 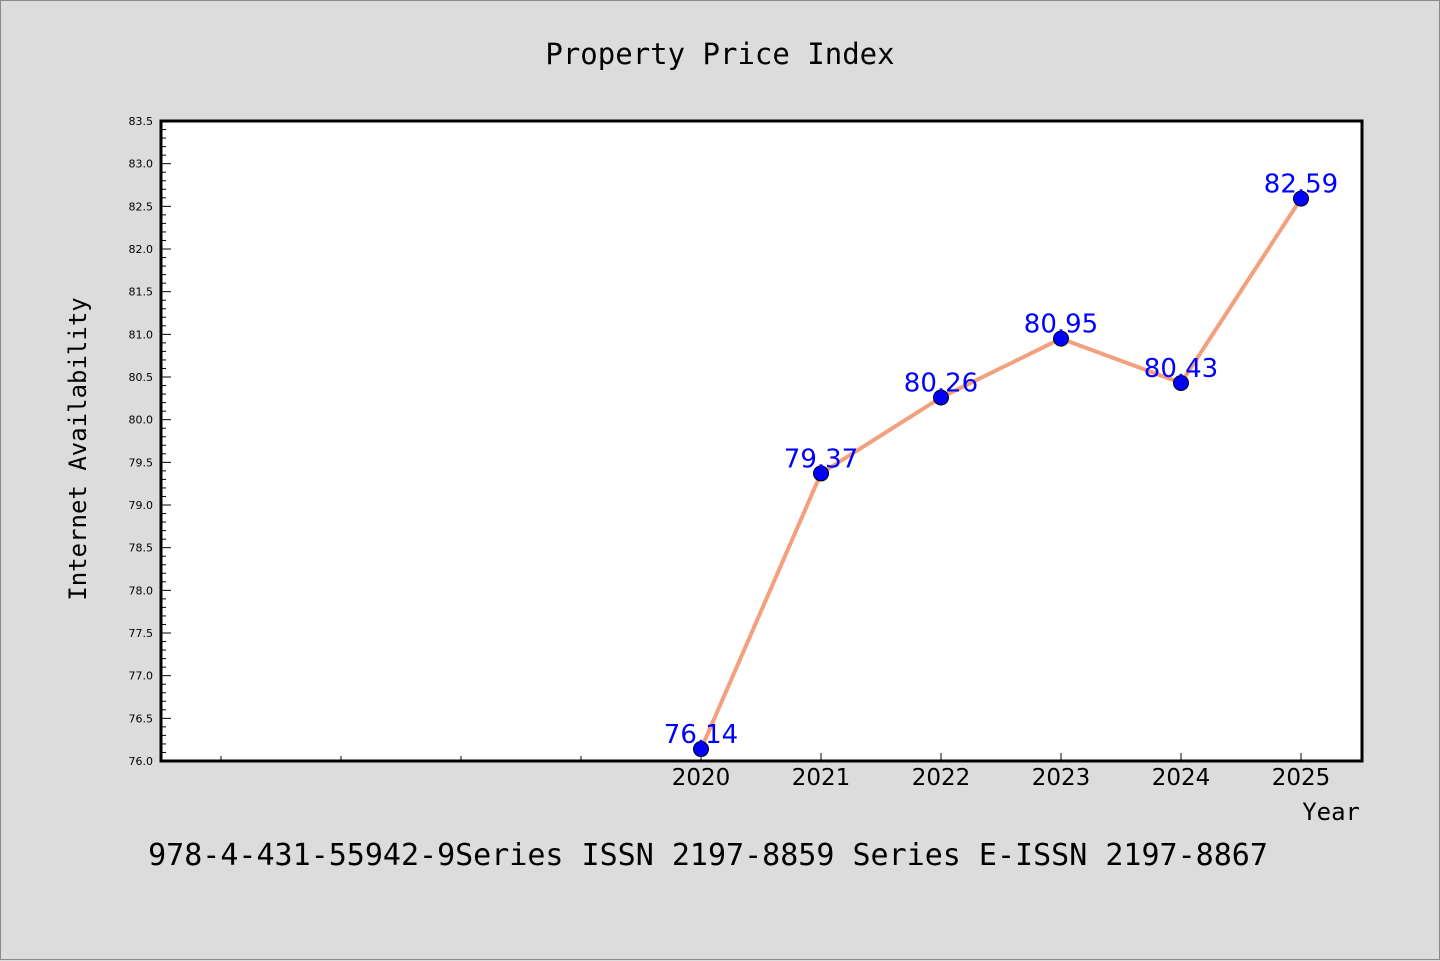 I want to click on y-tick-label: 81.5, so click(x=141, y=292).